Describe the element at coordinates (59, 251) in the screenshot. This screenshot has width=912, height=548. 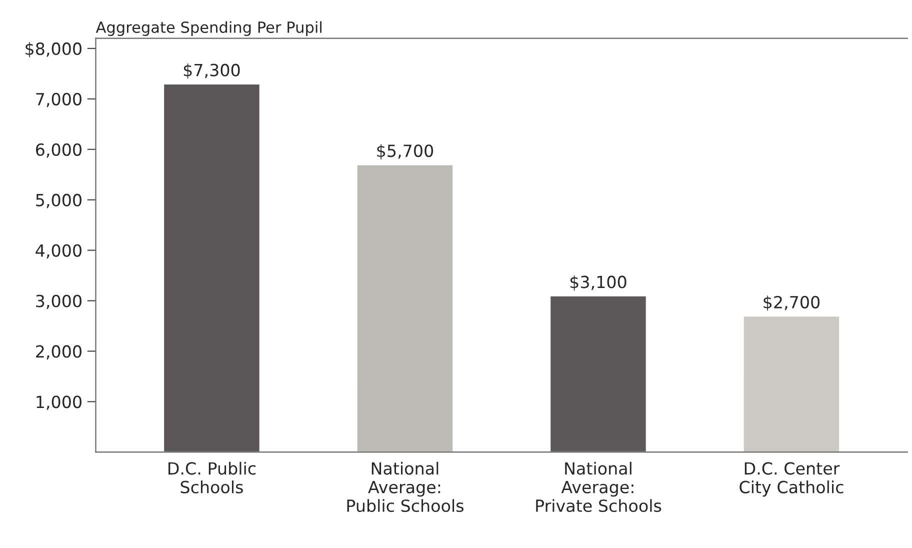
I see `y-tick-label: 4,000` at that location.